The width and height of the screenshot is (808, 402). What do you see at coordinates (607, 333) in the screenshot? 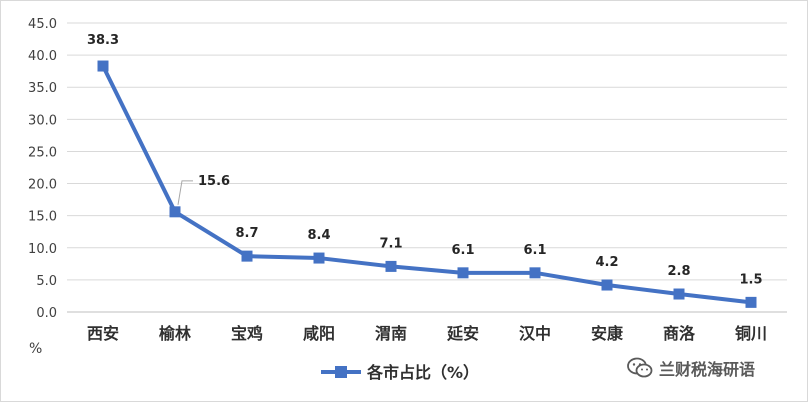
I see `x-tick-label: 安康` at bounding box center [607, 333].